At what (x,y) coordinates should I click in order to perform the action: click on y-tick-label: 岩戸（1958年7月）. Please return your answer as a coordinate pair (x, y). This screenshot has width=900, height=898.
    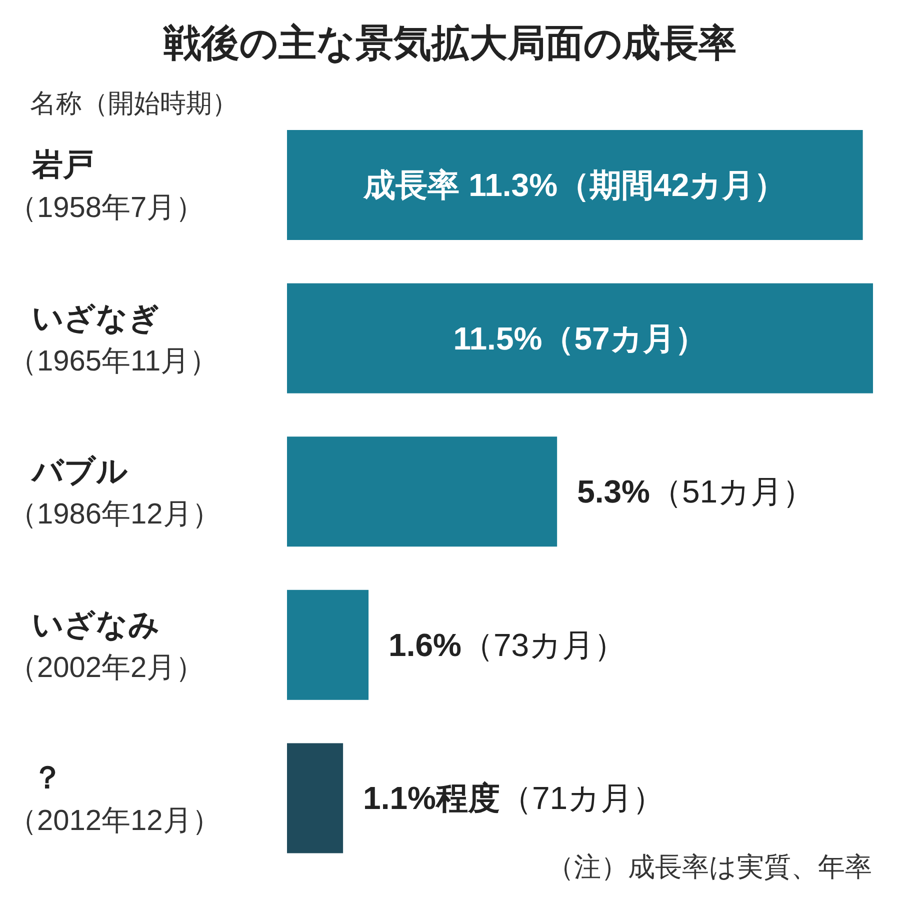
    Looking at the image, I should click on (106, 185).